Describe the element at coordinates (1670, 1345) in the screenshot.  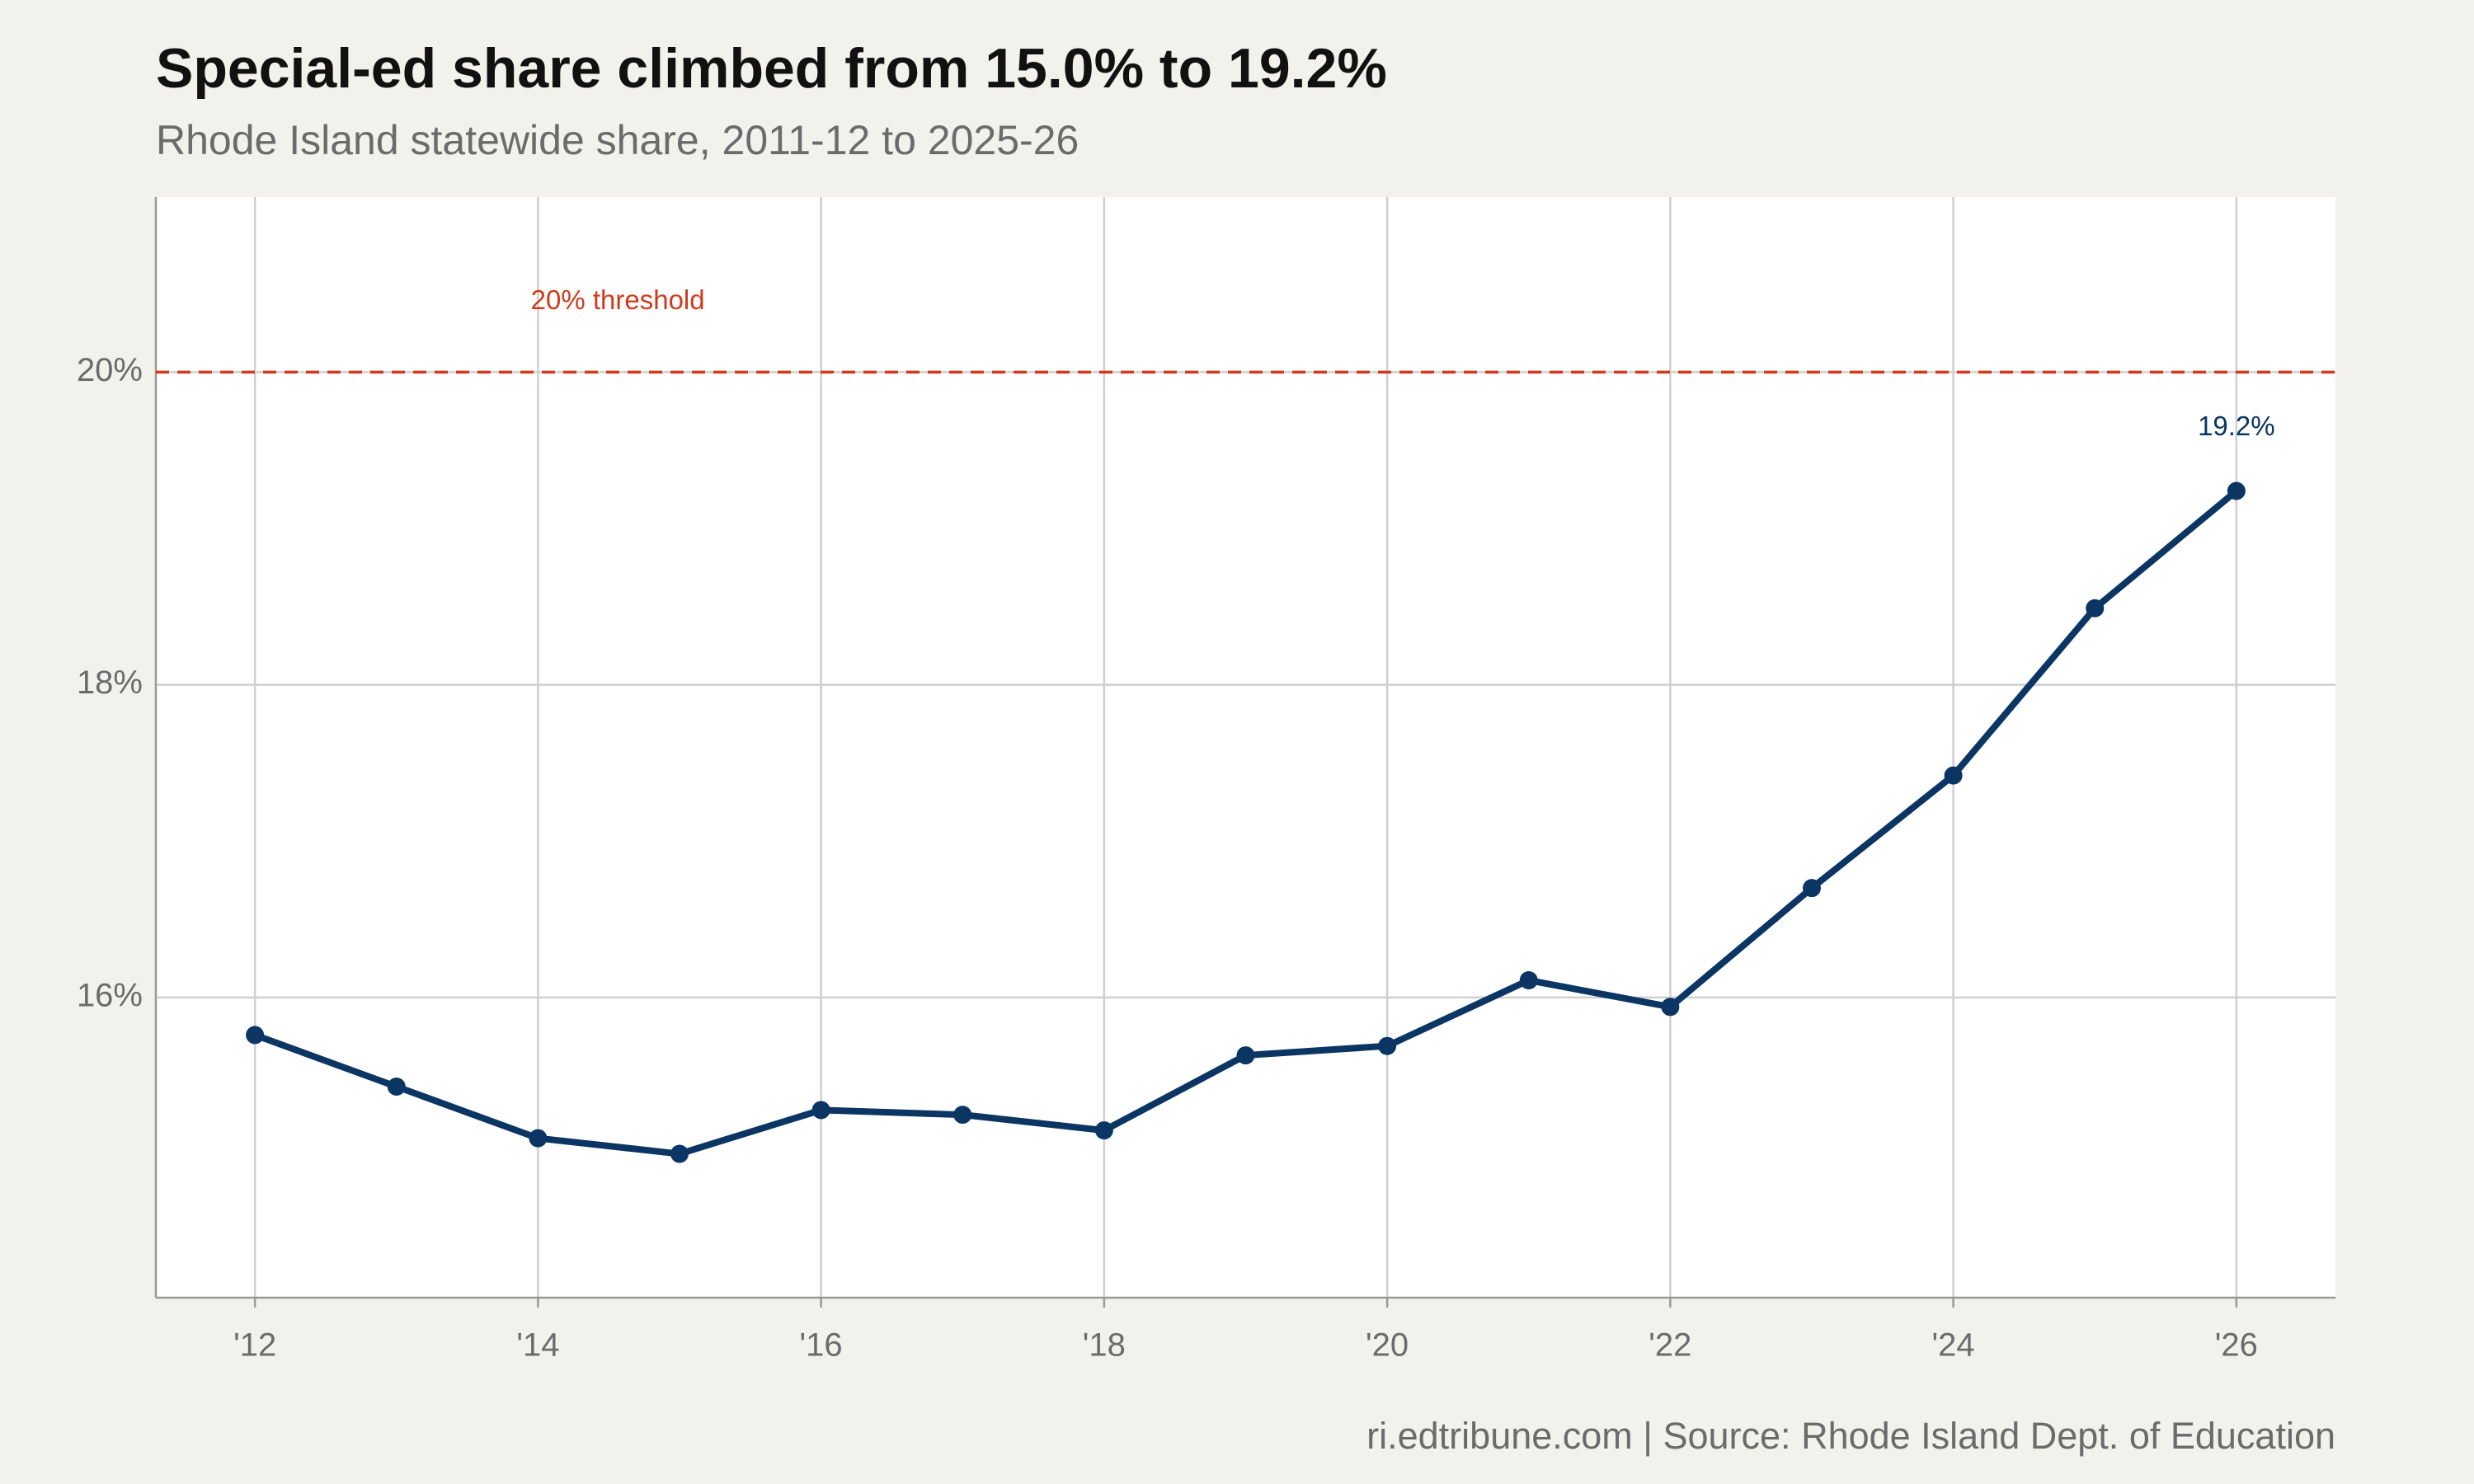
I see `x-tick-label: '22` at that location.